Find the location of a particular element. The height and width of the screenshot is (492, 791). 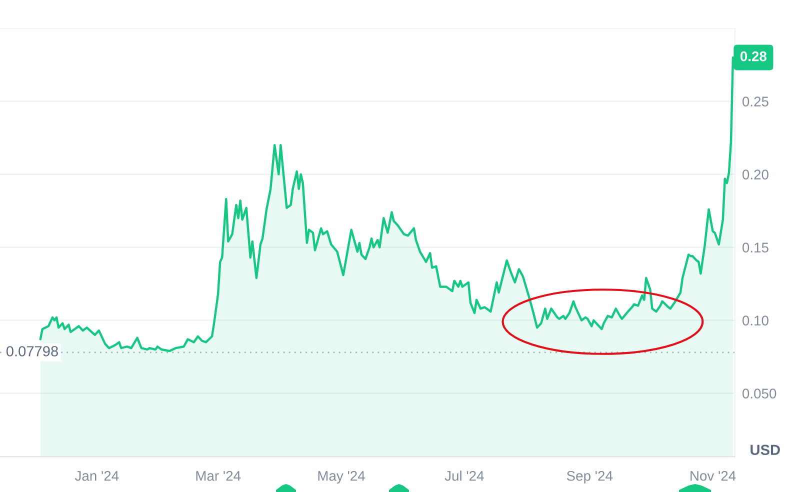

x-tick-label: Mar '24 is located at coordinates (218, 475).